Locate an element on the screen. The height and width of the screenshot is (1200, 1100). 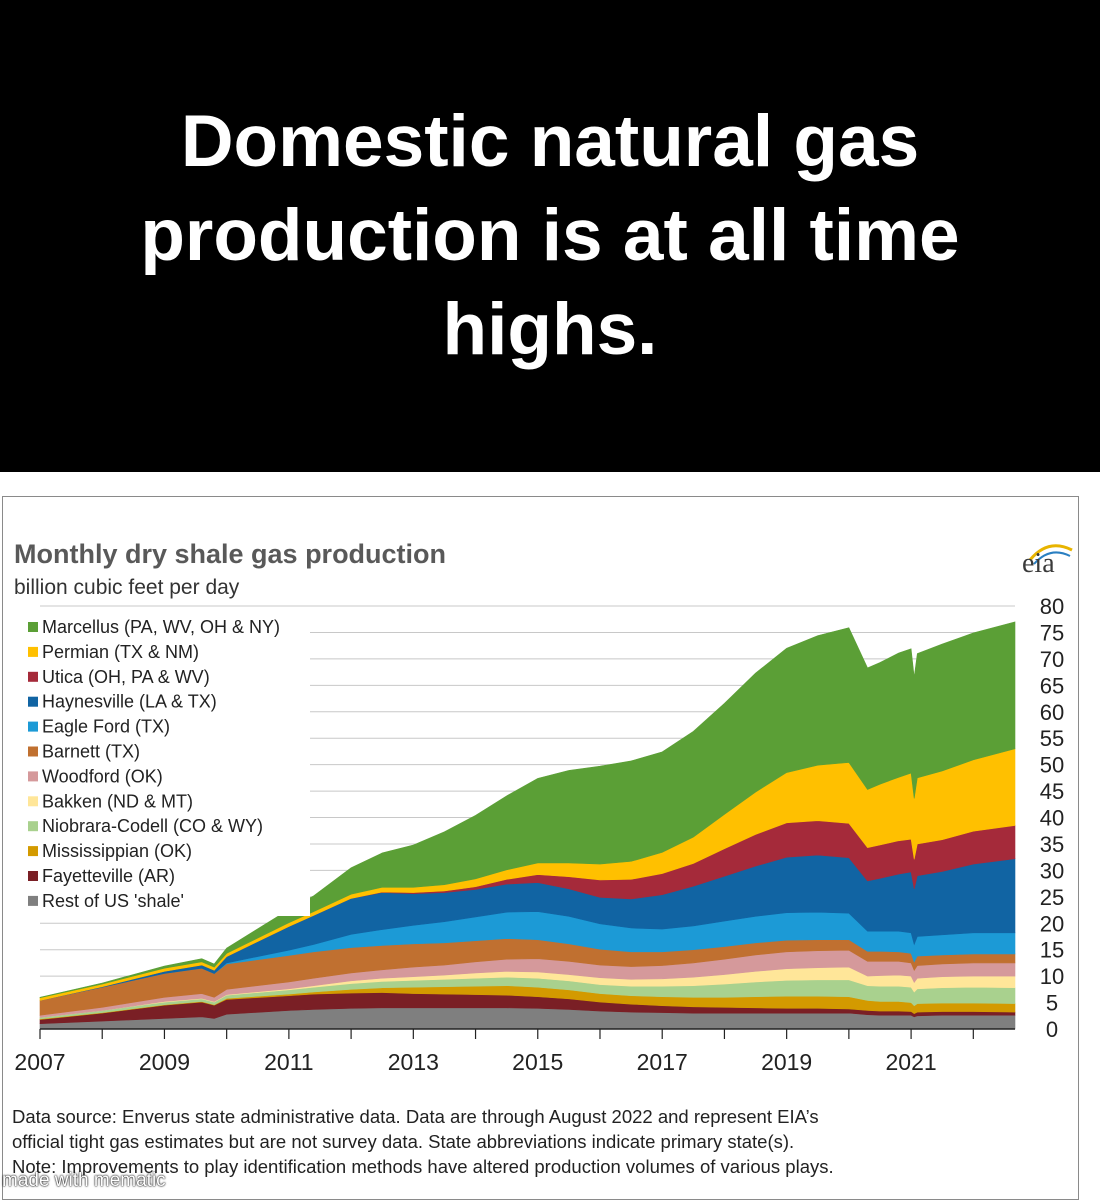
eia-logo: eia is located at coordinates (1047, 561).